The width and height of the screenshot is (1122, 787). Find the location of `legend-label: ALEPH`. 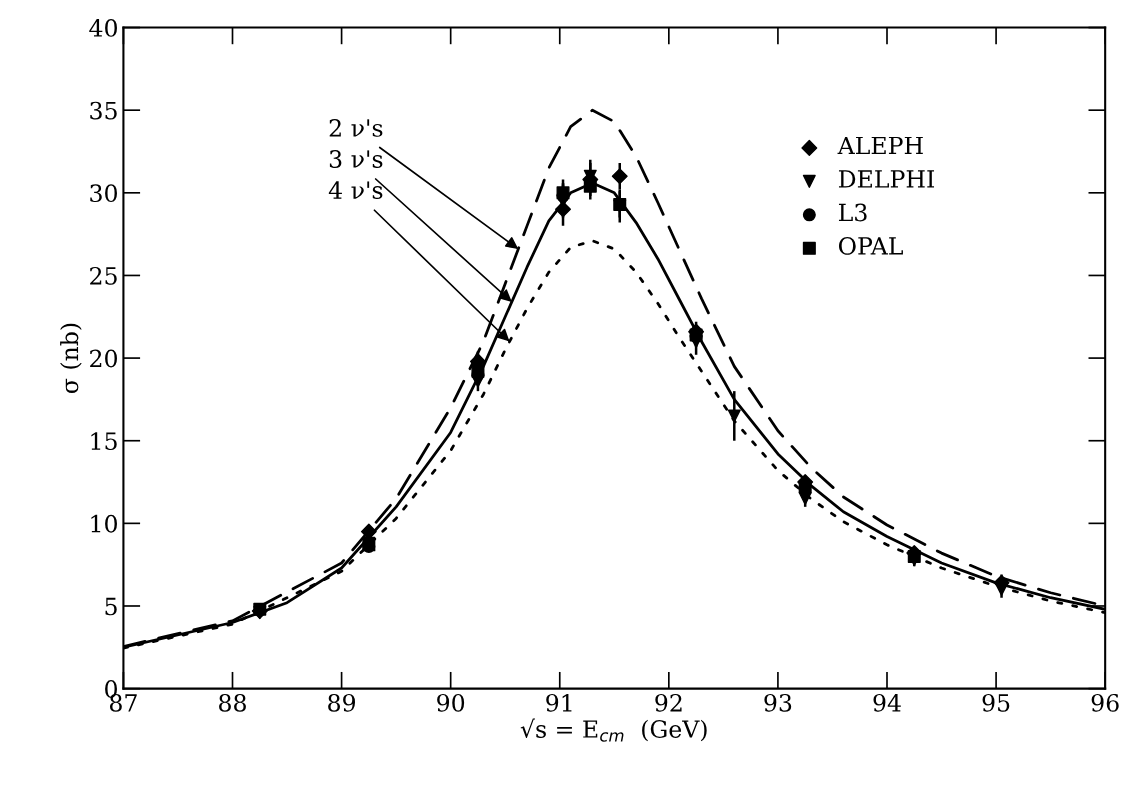

legend-label: ALEPH is located at coordinates (880, 145).